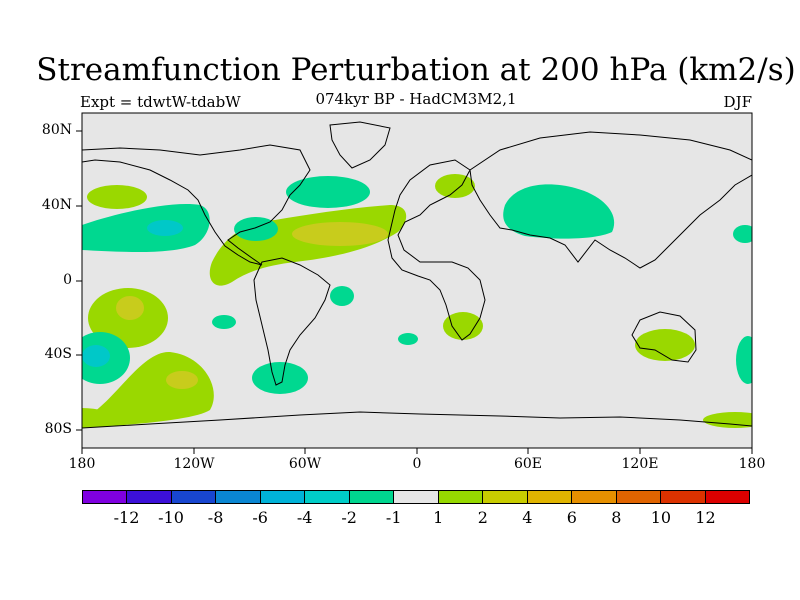 The image size is (800, 600). I want to click on lon-label-120w: 120W, so click(194, 464).